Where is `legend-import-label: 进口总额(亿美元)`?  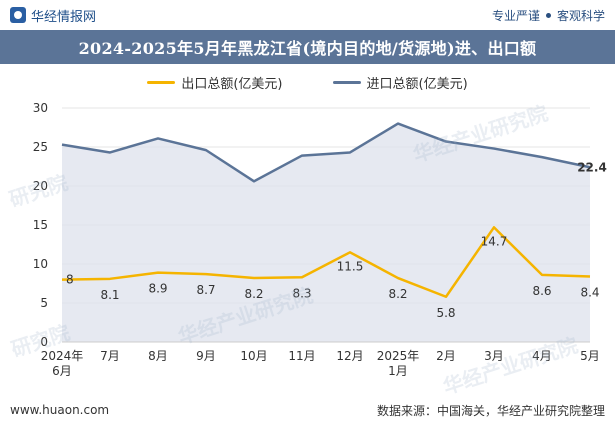
legend-import-label: 进口总额(亿美元) is located at coordinates (417, 84).